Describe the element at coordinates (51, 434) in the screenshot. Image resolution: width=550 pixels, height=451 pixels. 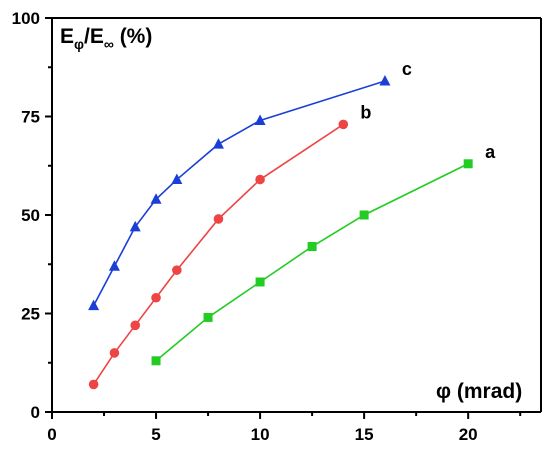
I see `x-tick-label: 0` at that location.